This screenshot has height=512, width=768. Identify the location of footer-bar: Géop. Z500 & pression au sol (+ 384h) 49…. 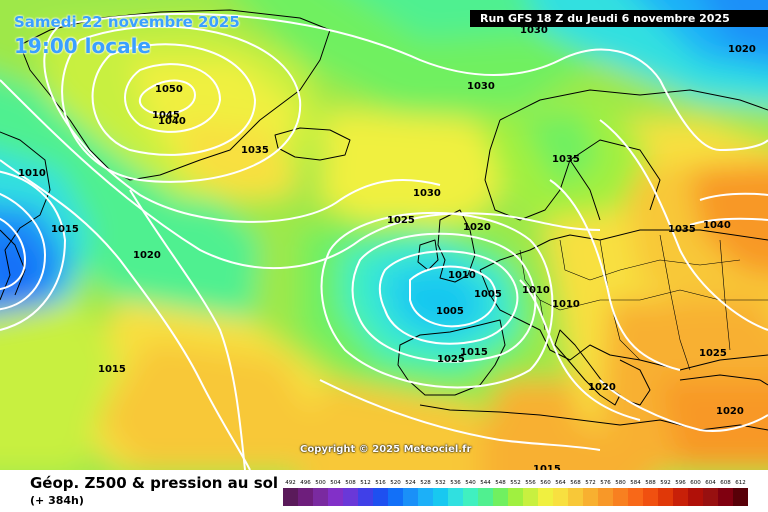
(384, 491).